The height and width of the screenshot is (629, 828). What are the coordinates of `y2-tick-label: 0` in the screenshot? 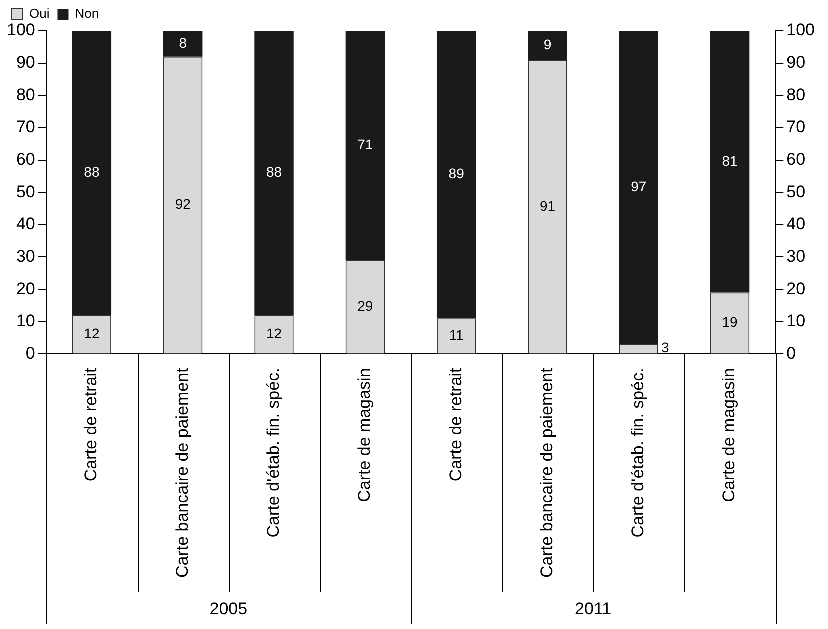 It's located at (791, 353).